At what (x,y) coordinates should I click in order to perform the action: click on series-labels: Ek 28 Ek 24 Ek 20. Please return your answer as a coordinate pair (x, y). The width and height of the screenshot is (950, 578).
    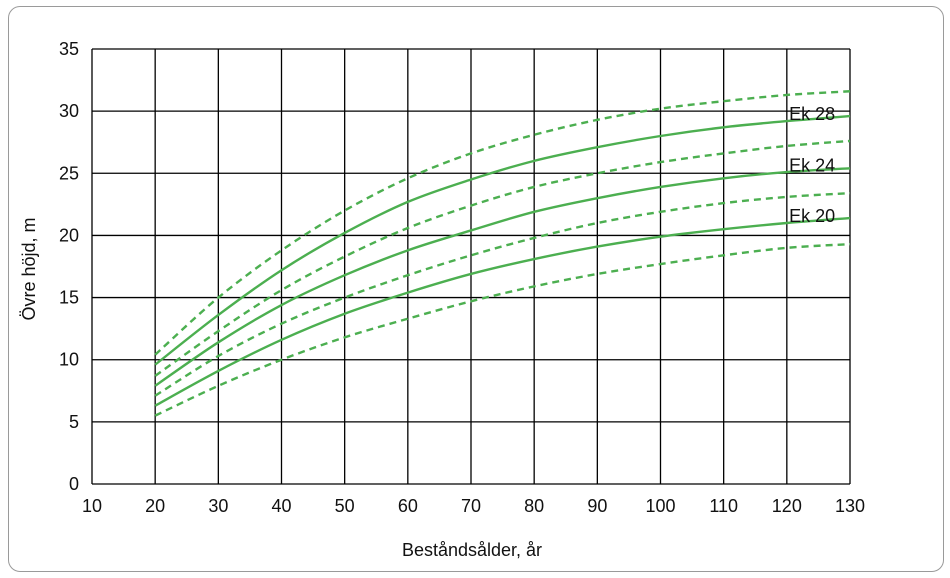
    Looking at the image, I should click on (812, 165).